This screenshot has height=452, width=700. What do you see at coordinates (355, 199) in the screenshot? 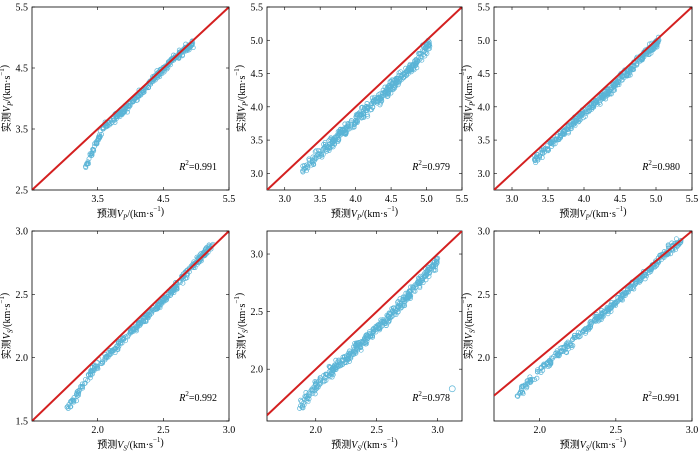
I see `x-tick-label: 4.0` at bounding box center [355, 199].